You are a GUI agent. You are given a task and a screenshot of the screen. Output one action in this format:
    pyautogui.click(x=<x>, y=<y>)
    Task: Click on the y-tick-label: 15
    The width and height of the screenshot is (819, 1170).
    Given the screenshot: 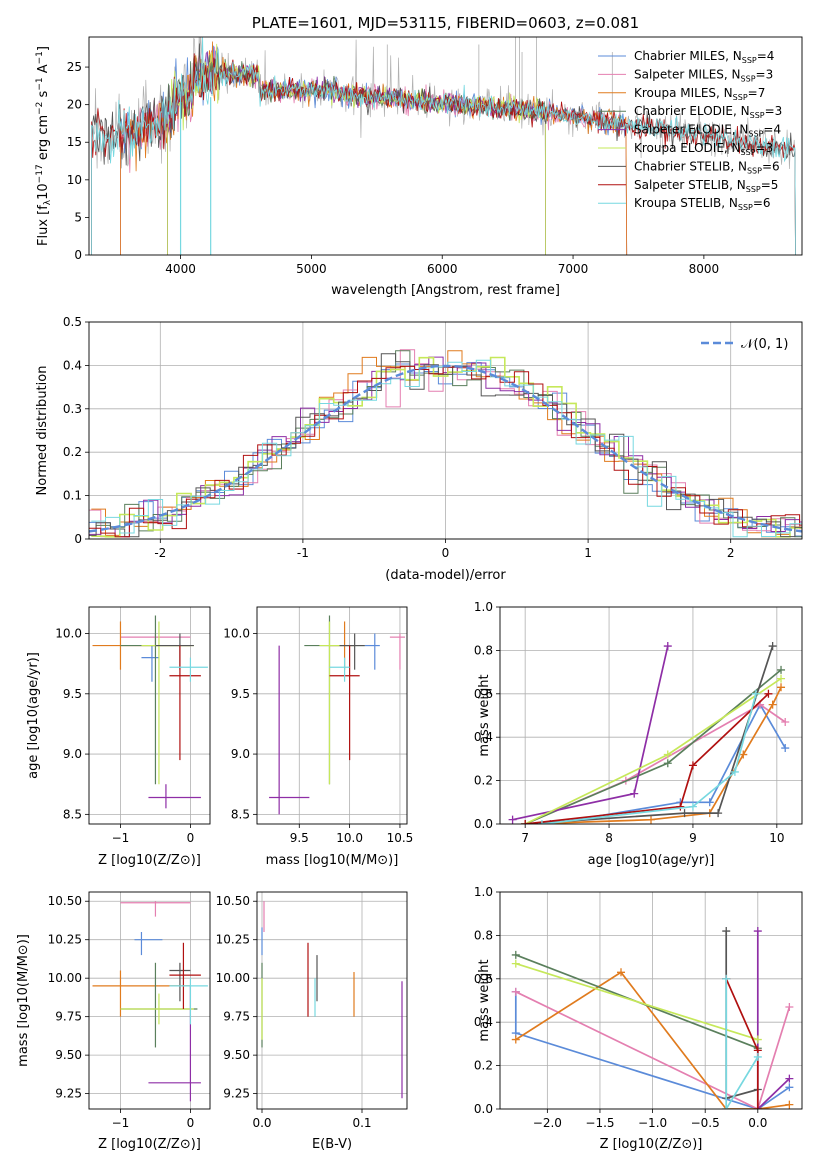 What is the action you would take?
    pyautogui.click(x=74, y=142)
    